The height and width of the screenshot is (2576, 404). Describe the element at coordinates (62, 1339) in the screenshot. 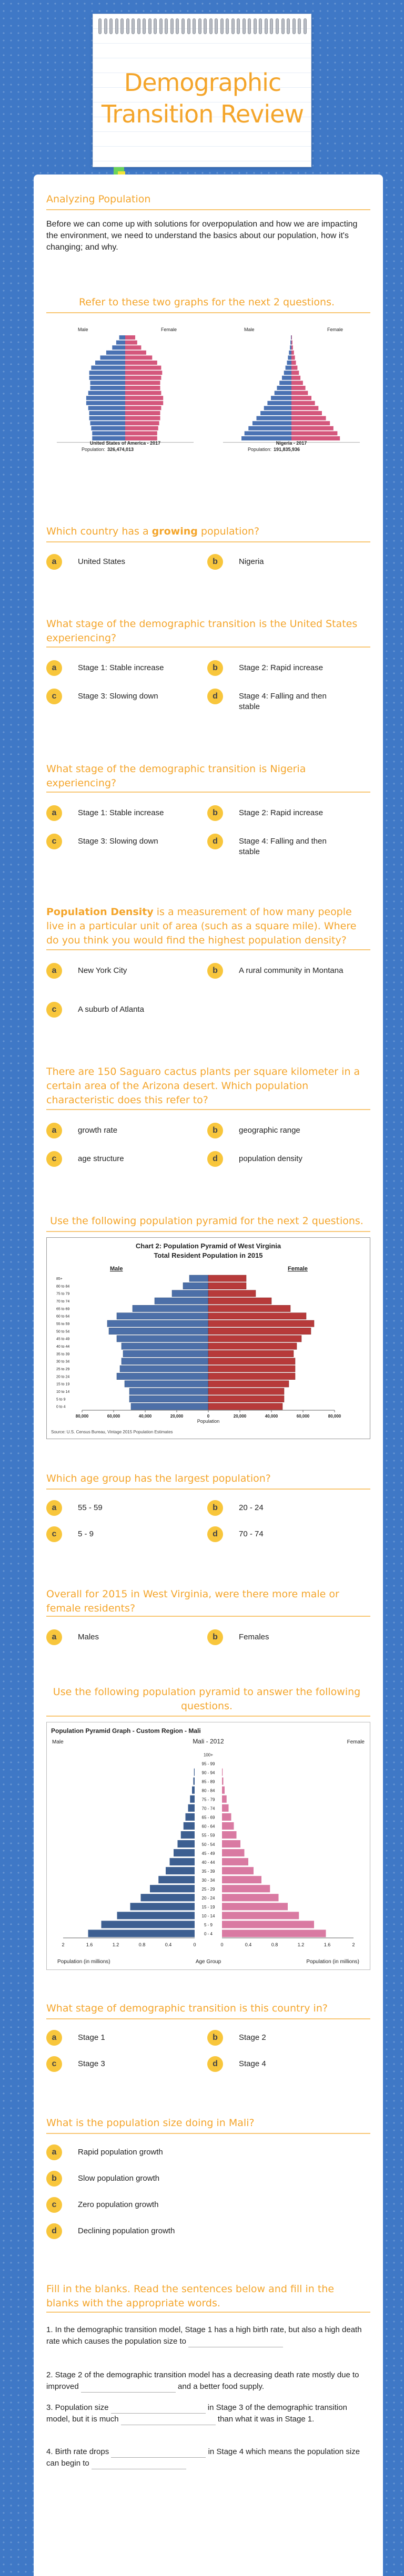

I see `age-group-label: 45 to 49` at that location.